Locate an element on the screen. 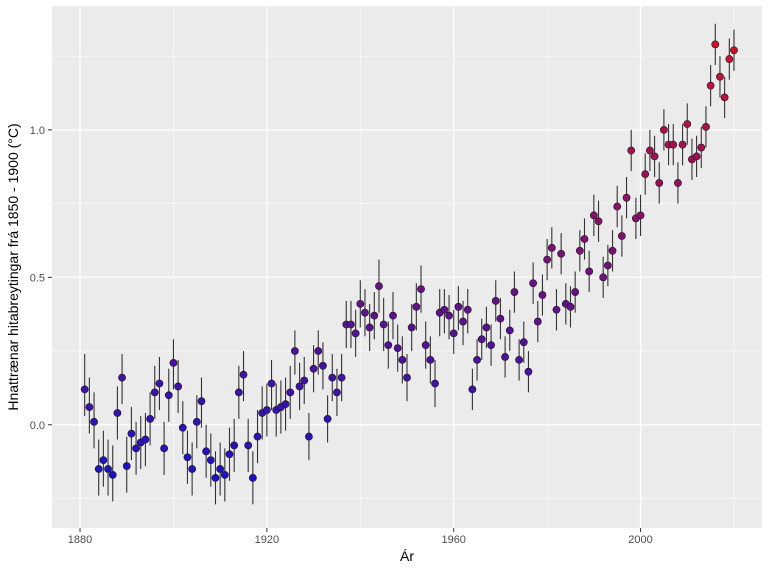 The height and width of the screenshot is (571, 769). y-axis-ticks: 0.0 0.5 1.0 is located at coordinates (41, 278).